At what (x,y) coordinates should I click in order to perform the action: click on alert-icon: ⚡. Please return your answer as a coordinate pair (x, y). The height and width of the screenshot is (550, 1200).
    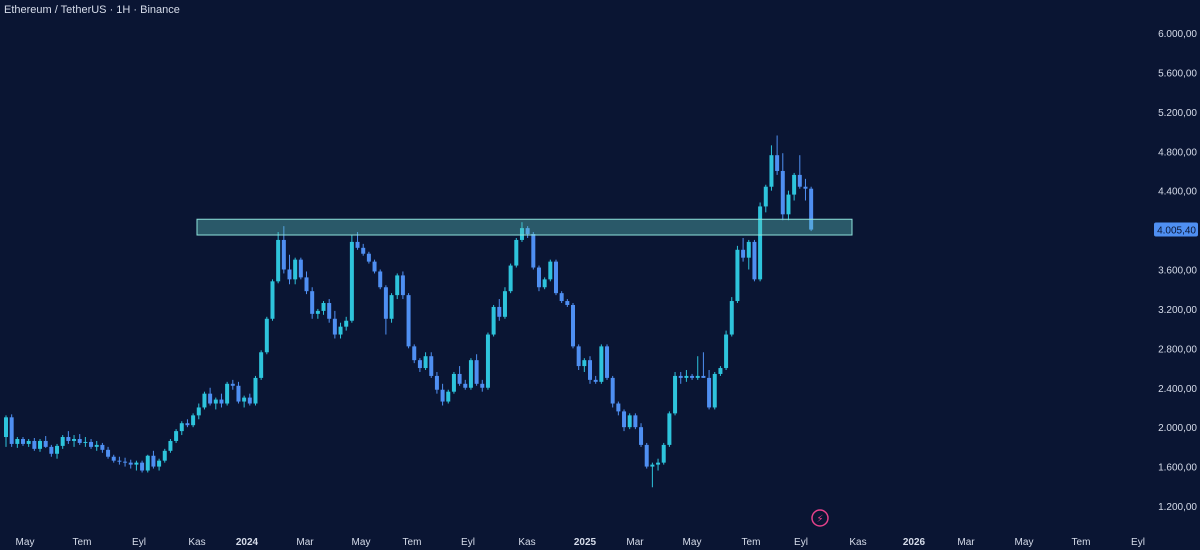
    Looking at the image, I should click on (820, 518).